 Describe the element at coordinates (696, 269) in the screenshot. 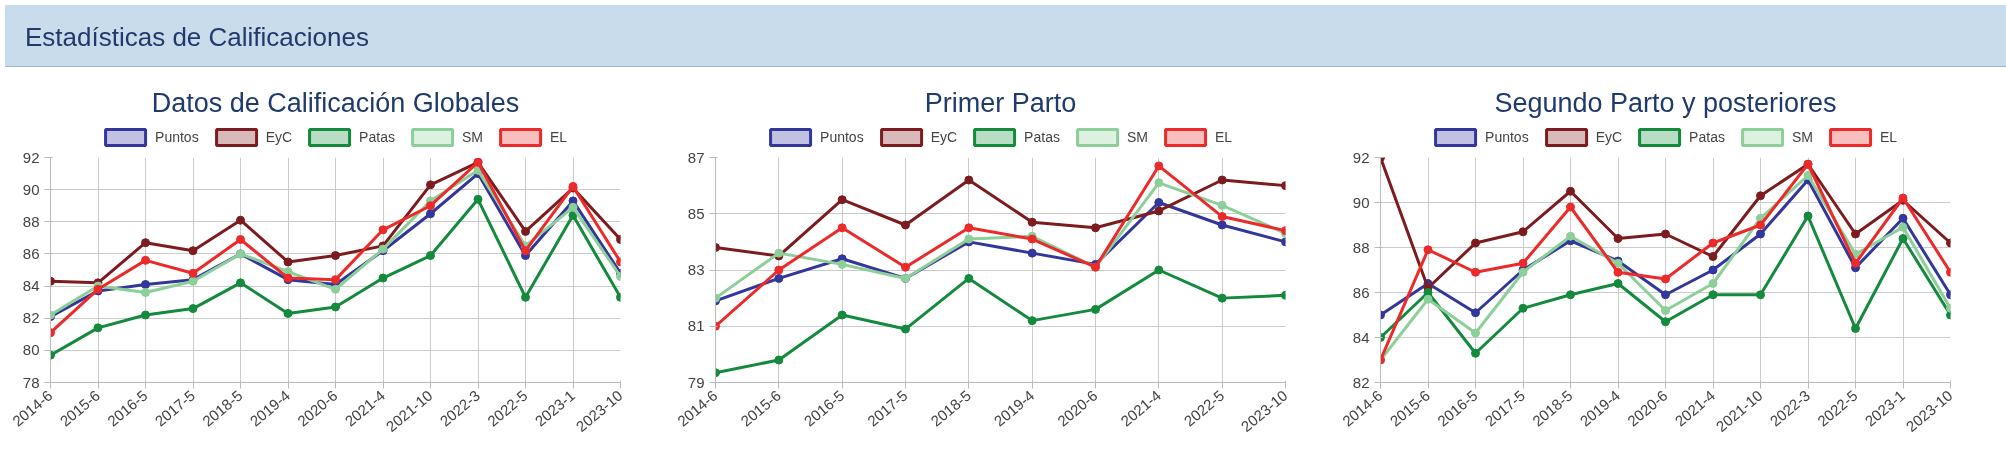

I see `y-tick-label: 83` at that location.